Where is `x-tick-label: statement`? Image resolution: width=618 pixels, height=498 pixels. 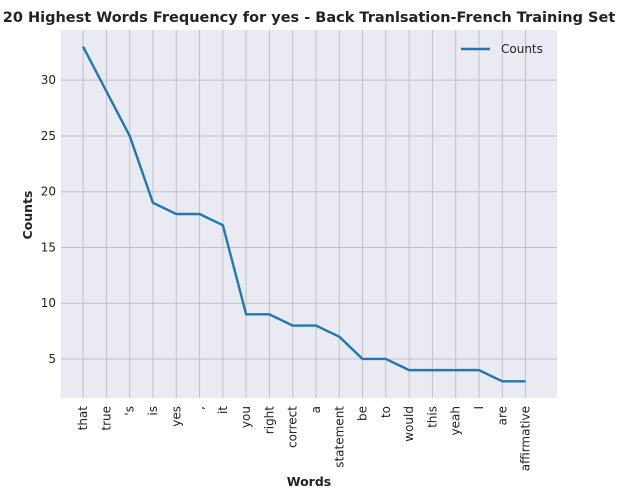
x-tick-label: statement is located at coordinates (339, 437).